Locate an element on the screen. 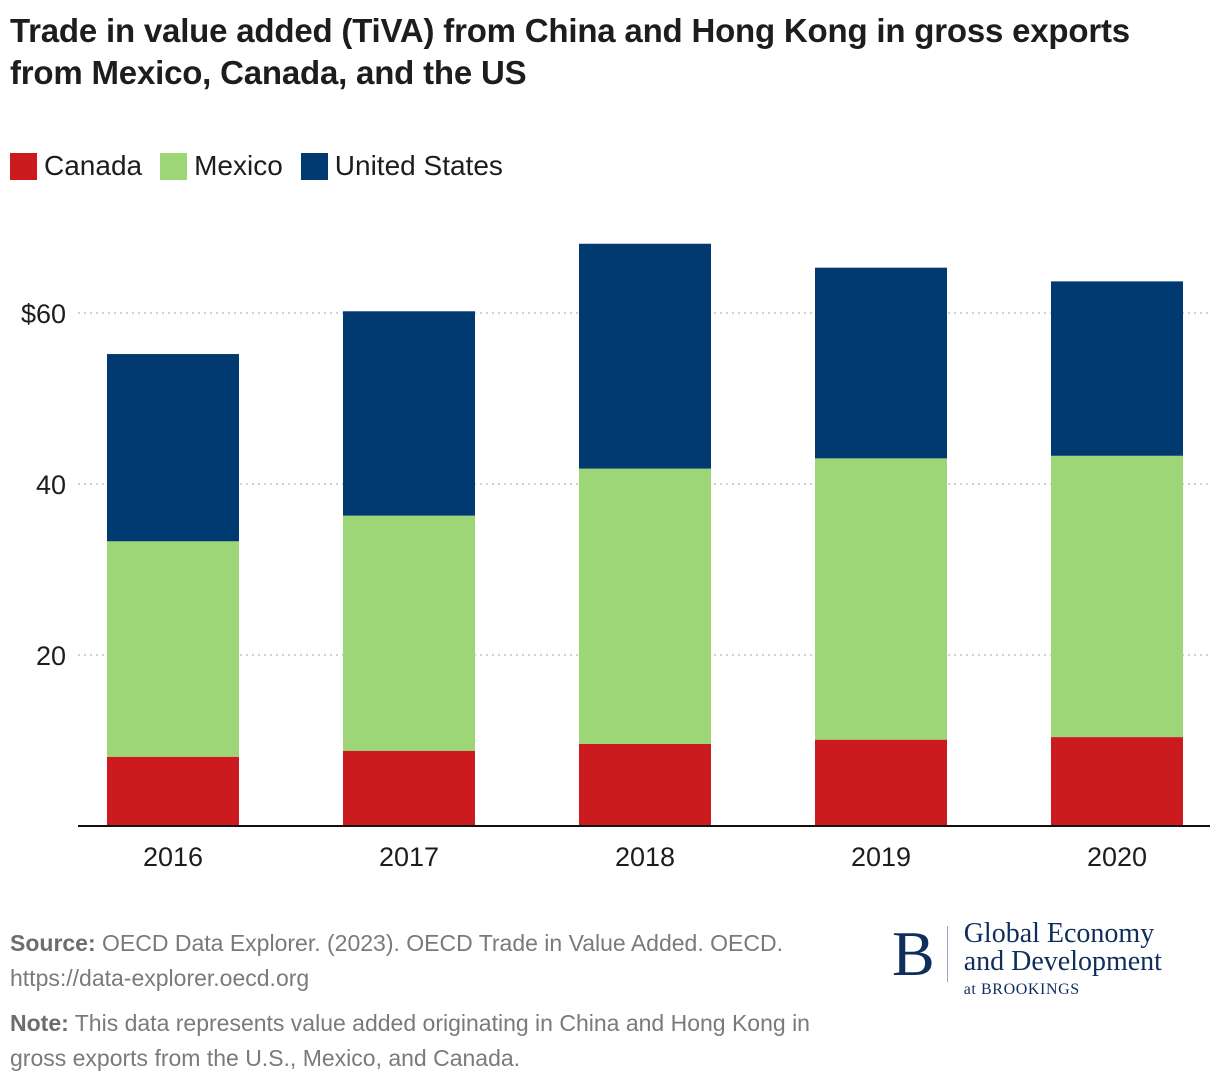  legend-label-united-states: United States is located at coordinates (418, 165).